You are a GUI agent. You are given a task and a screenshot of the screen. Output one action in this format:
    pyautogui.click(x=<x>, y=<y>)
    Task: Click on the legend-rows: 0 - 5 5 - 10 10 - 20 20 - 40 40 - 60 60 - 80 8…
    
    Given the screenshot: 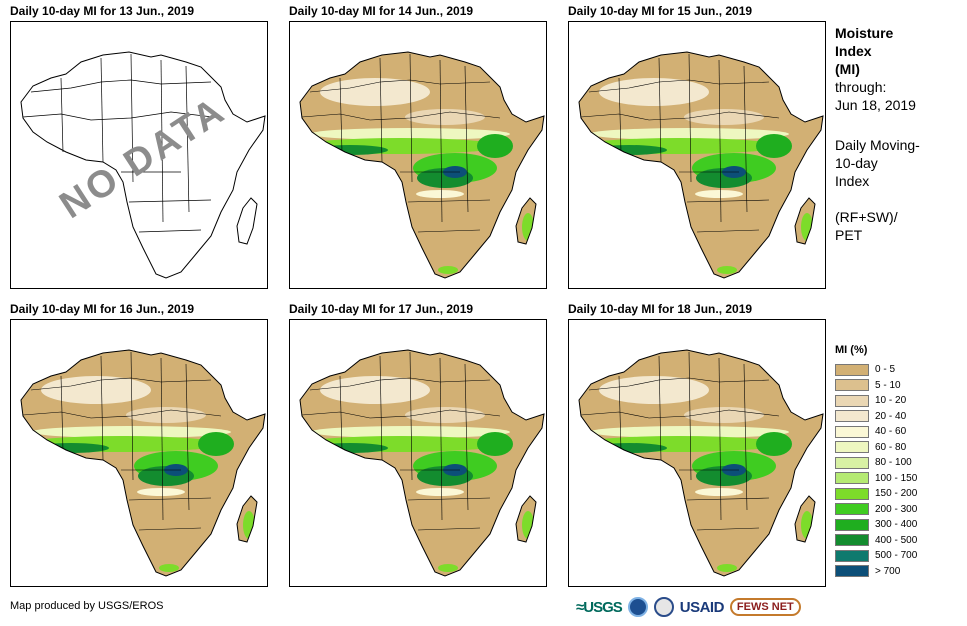 What is the action you would take?
    pyautogui.click(x=897, y=470)
    